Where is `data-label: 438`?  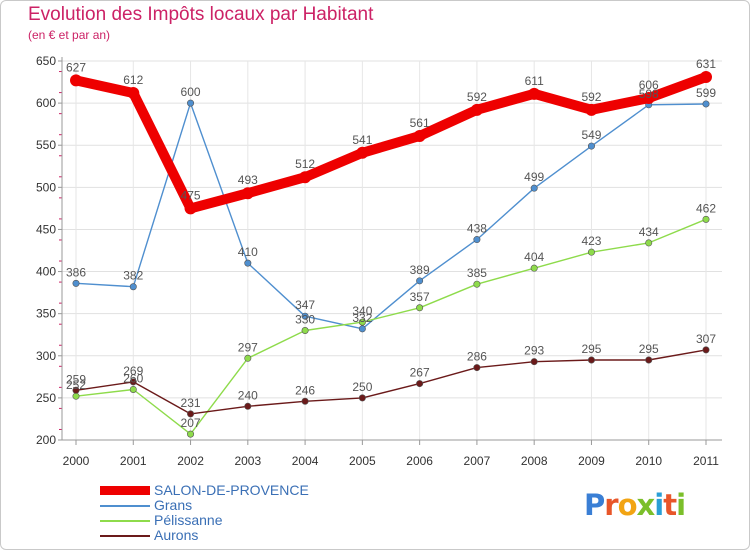 data-label: 438 is located at coordinates (477, 229).